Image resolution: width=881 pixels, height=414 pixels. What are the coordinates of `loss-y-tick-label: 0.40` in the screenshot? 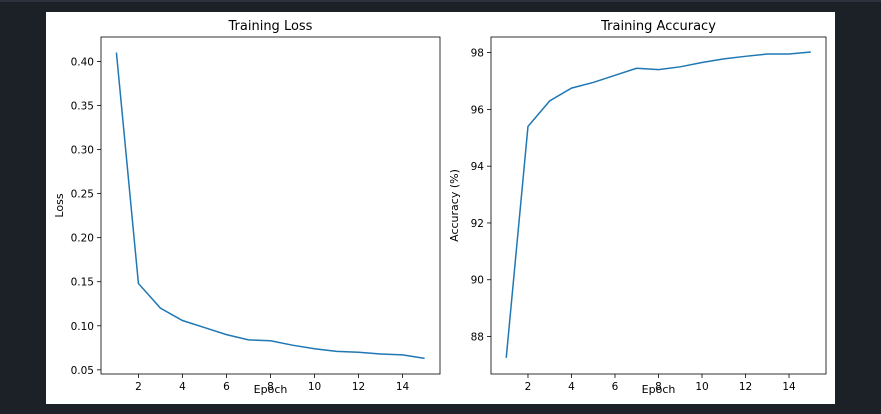 It's located at (82, 62).